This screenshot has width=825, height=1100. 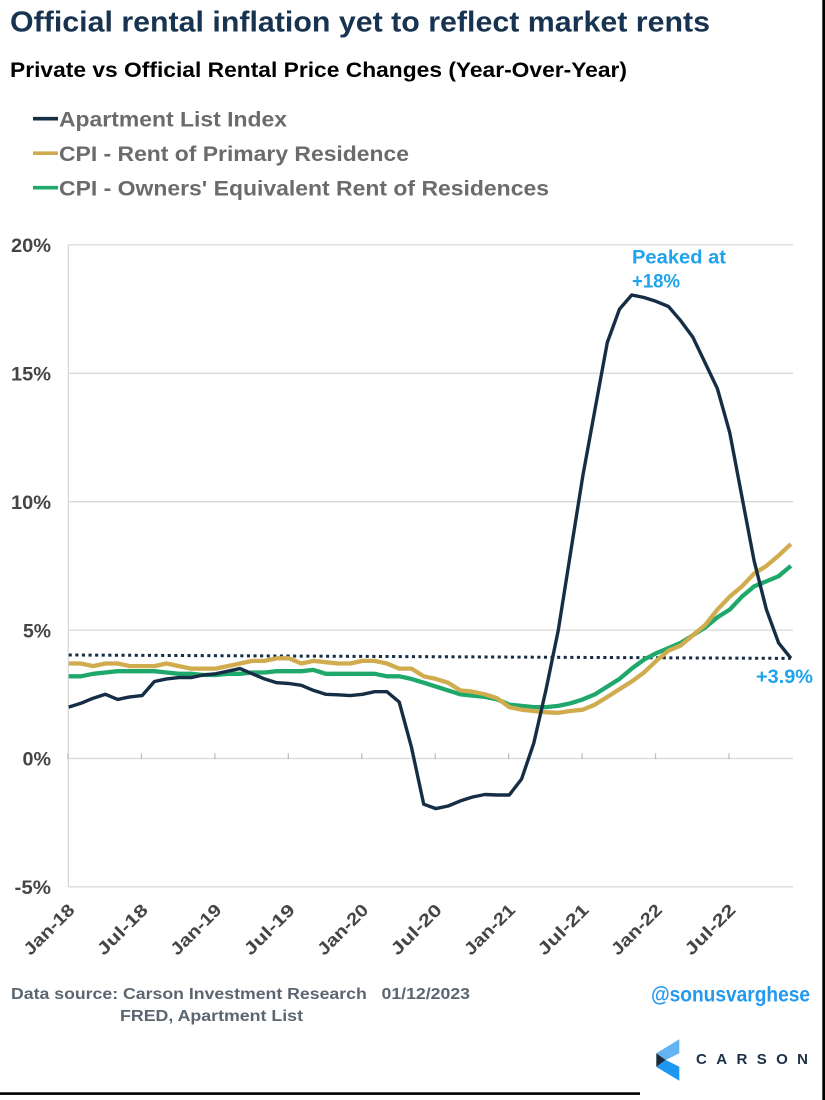 What do you see at coordinates (784, 677) in the screenshot?
I see `svg-text: +3.9%` at bounding box center [784, 677].